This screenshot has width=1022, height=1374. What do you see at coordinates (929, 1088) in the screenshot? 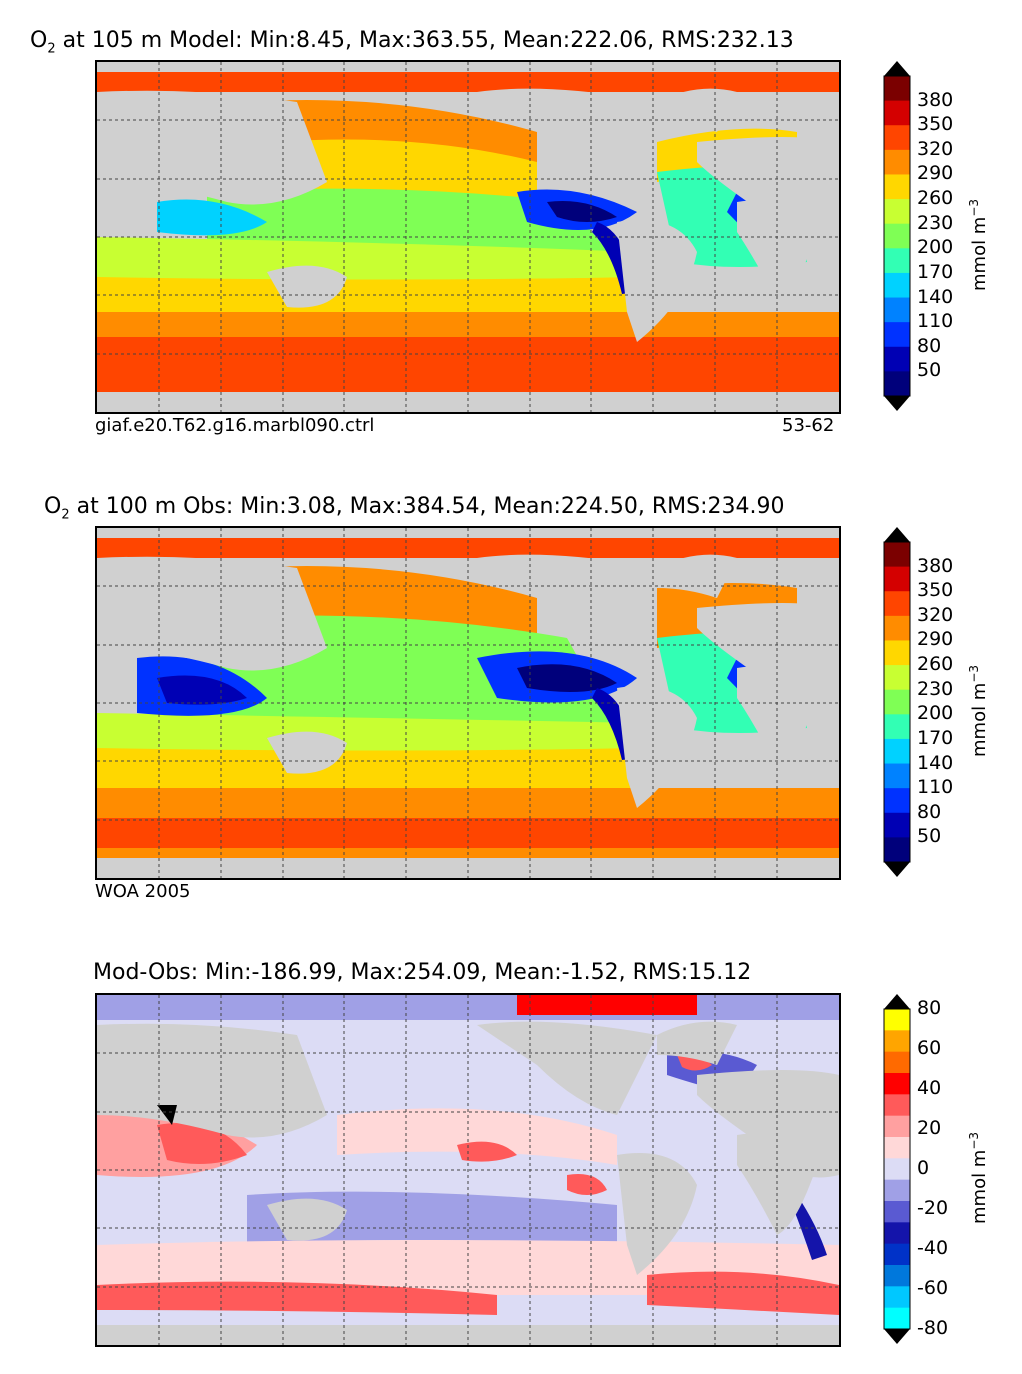
I see `colorbar-tick-label: 40` at bounding box center [929, 1088].